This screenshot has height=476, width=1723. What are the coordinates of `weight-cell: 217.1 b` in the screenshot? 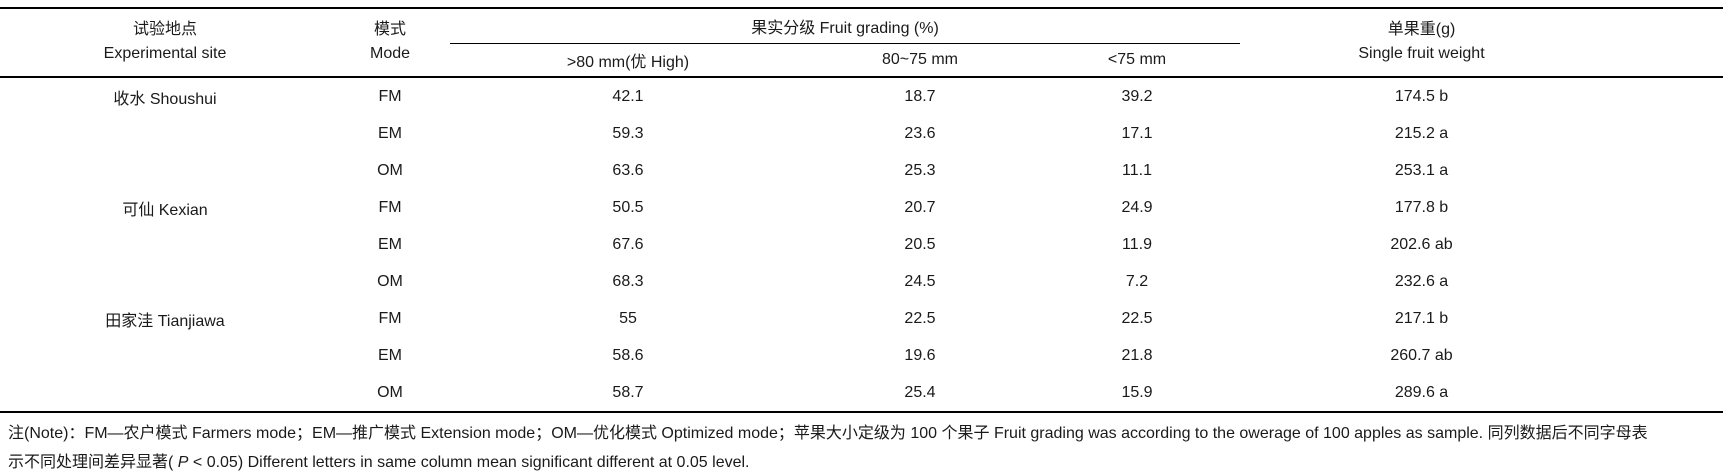 It's located at (1421, 318).